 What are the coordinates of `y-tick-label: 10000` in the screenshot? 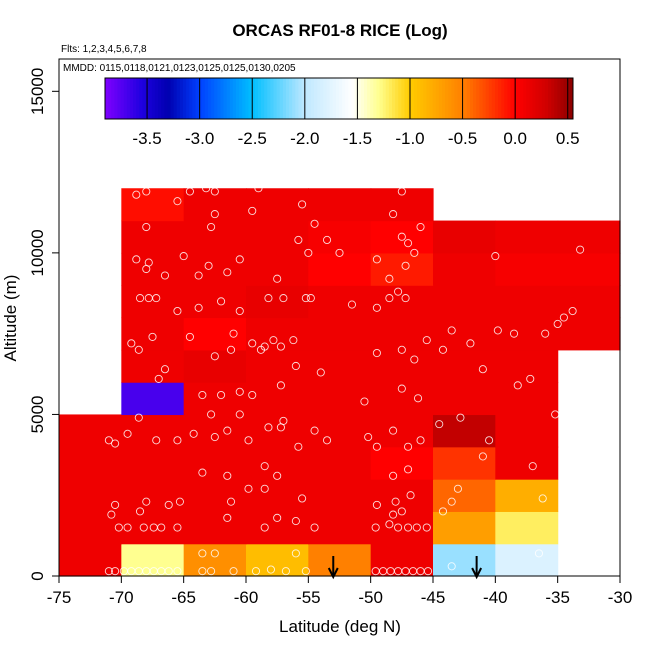 It's located at (37, 252).